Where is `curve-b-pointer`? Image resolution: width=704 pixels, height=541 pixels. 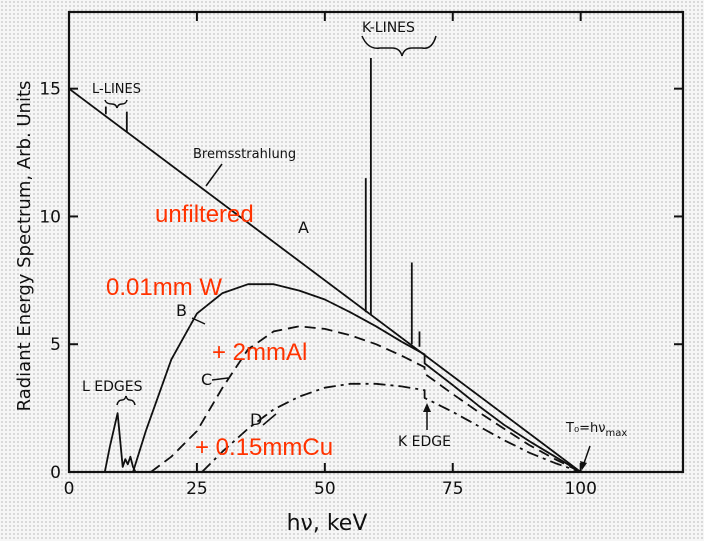
curve-b-pointer is located at coordinates (198, 321).